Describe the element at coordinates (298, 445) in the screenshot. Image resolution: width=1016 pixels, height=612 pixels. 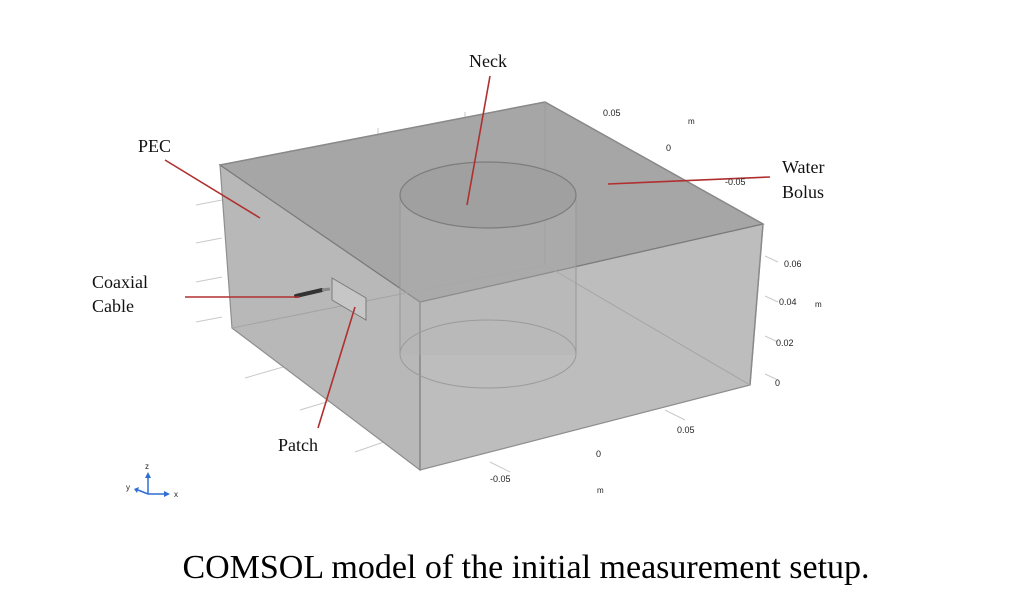
I see `patch-label: Patch` at that location.